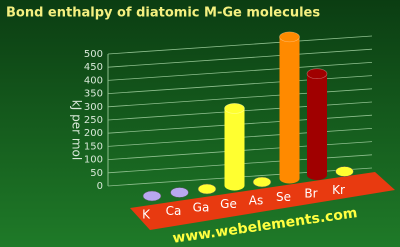  What do you see at coordinates (77, 130) in the screenshot?
I see `y-axis-label: kJ per mol` at bounding box center [77, 130].